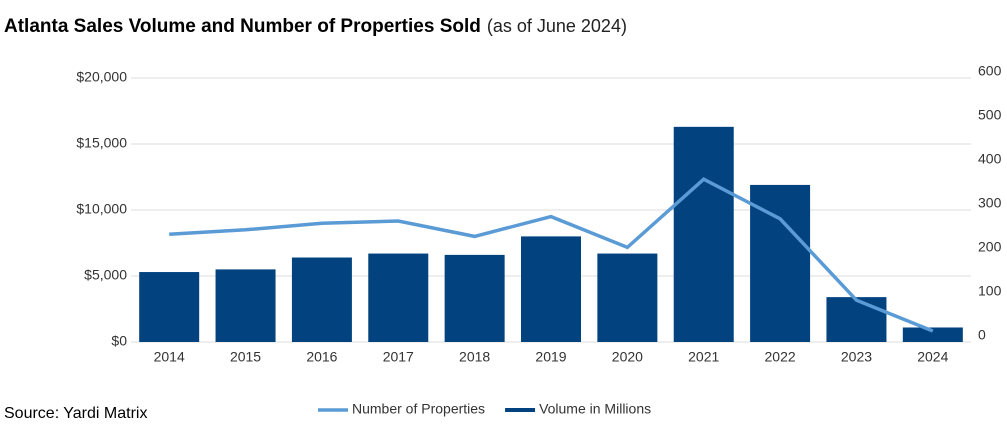 The image size is (1007, 433). Describe the element at coordinates (856, 357) in the screenshot. I see `x-tick-label: 2023` at that location.